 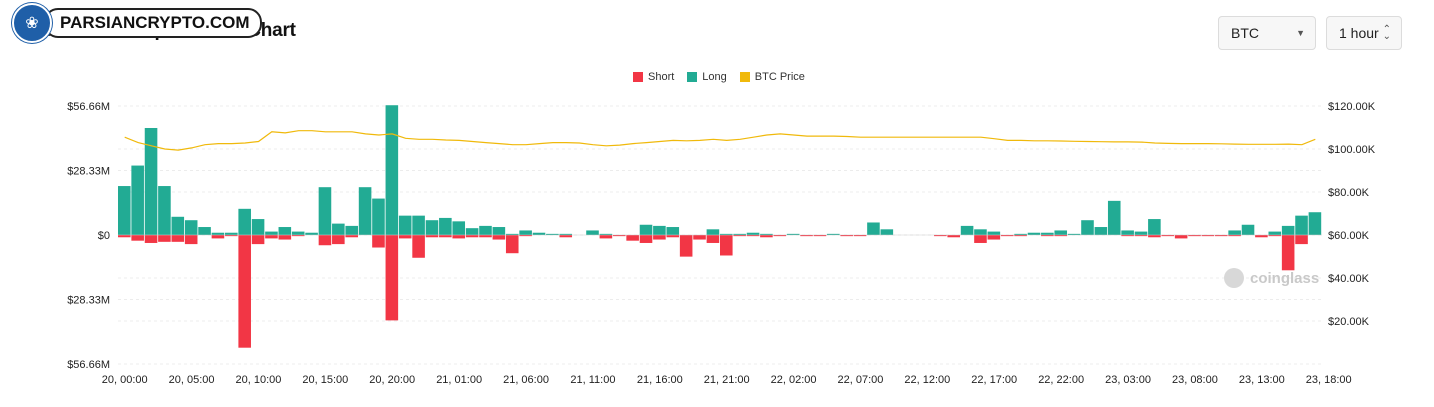 What do you see at coordinates (1262, 380) in the screenshot?
I see `x-tick-label: 23, 13:00` at bounding box center [1262, 380].